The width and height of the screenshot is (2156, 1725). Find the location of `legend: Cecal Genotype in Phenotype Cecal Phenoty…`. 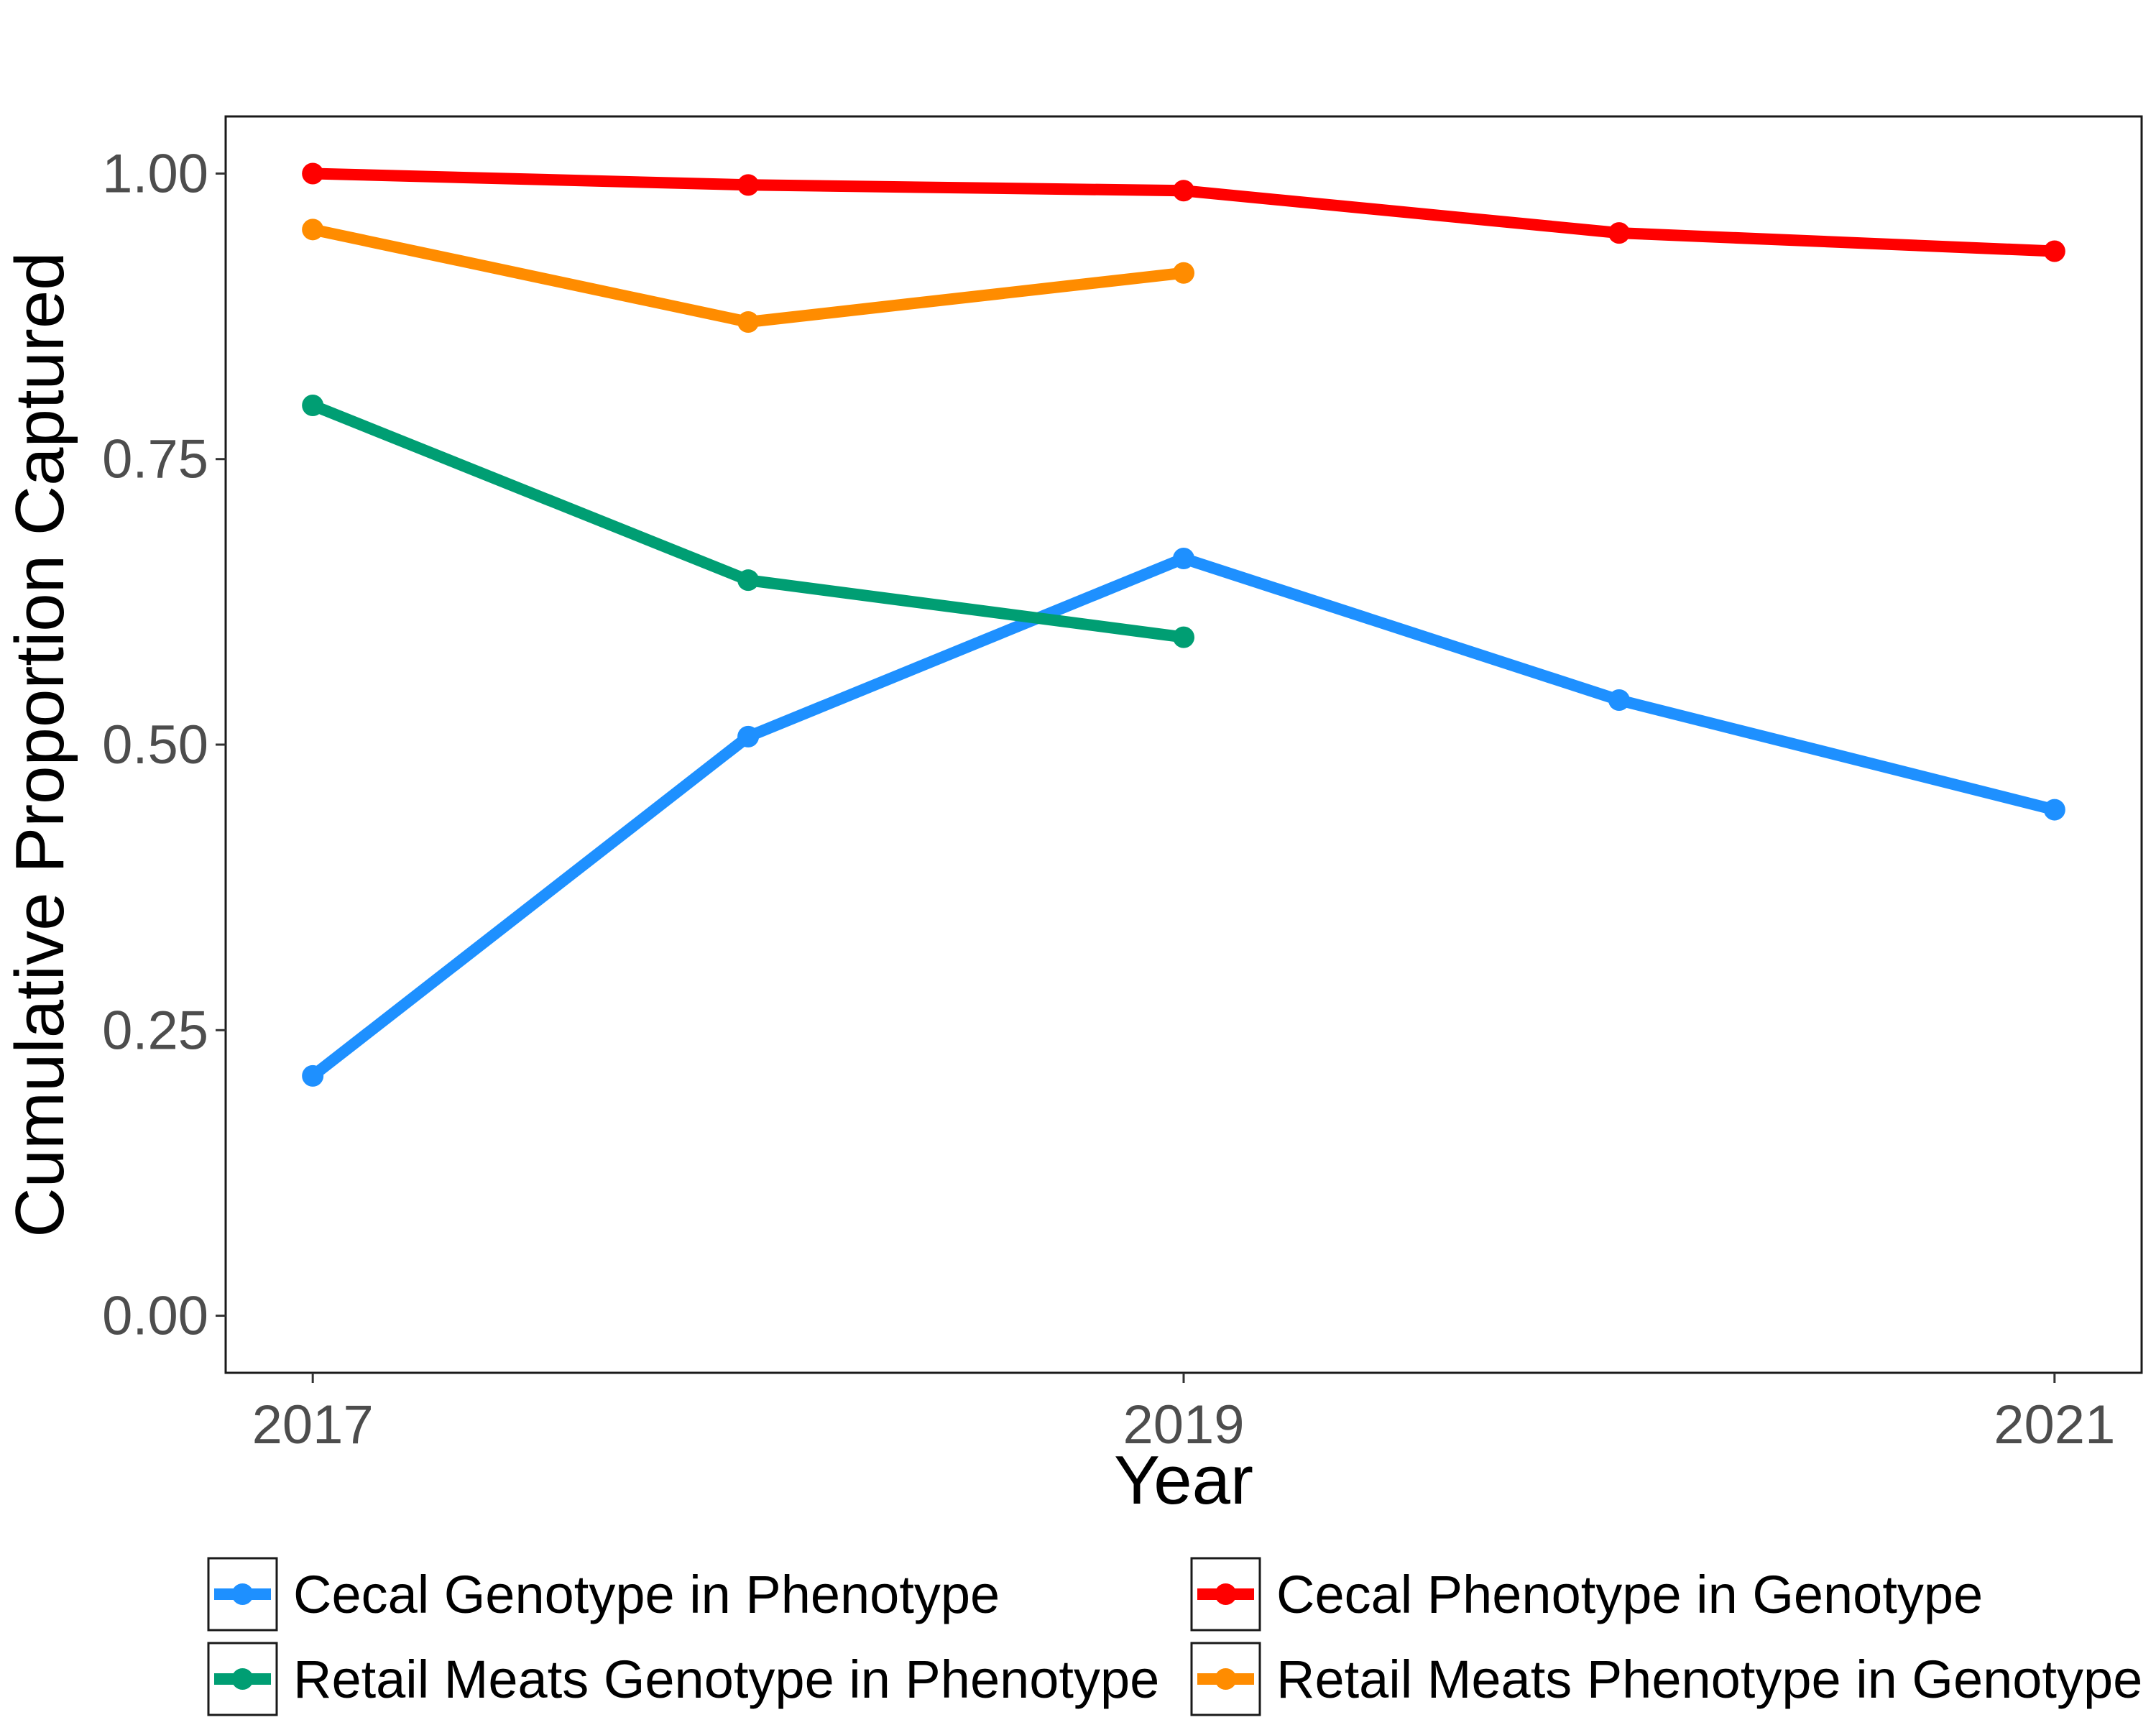

legend: Cecal Genotype in Phenotype Cecal Phenoty… is located at coordinates (1174, 1636).